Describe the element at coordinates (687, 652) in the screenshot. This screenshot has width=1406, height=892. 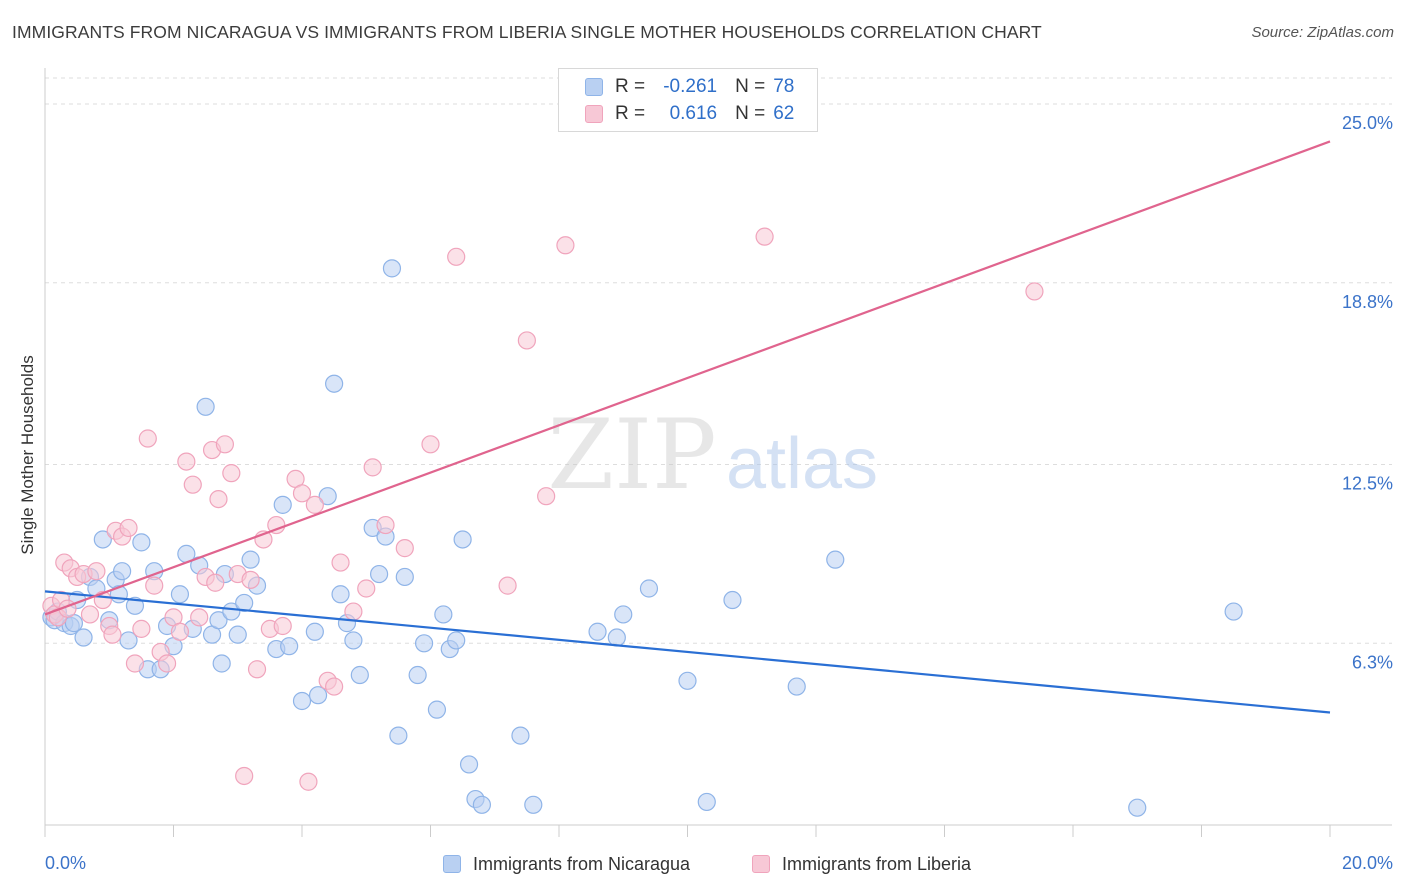
I see `nicaragua-trend-line` at that location.